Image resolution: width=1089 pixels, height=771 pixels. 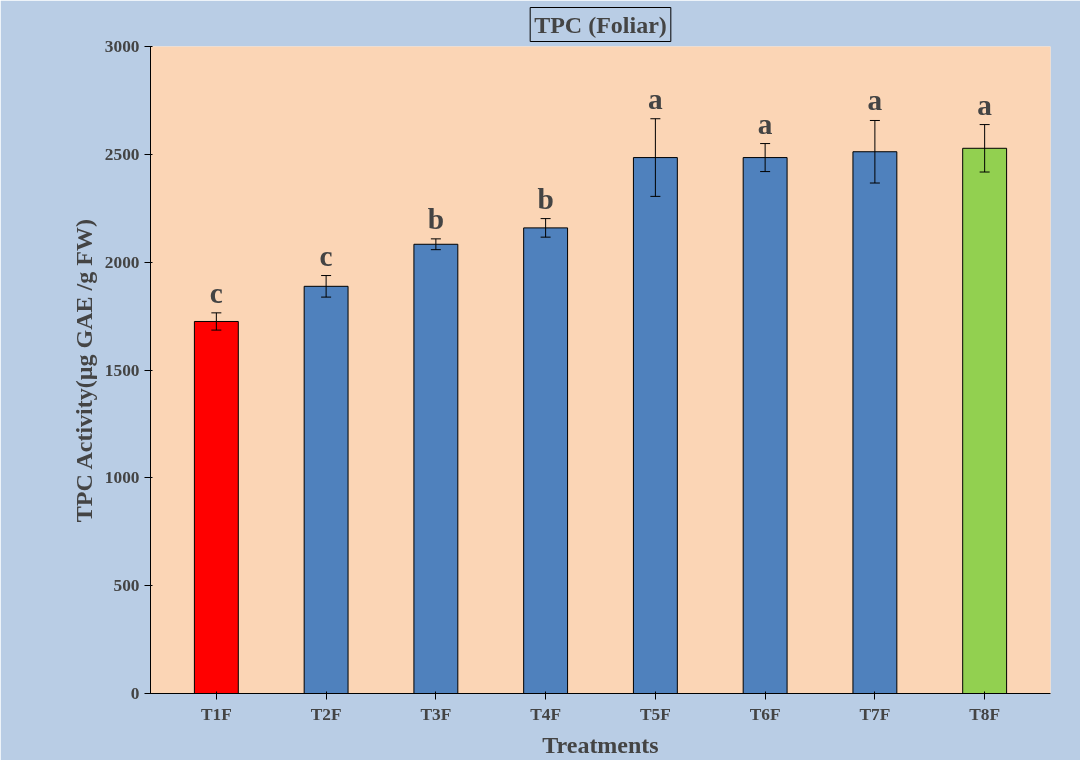 What do you see at coordinates (216, 714) in the screenshot?
I see `x-tick-label: T1F` at bounding box center [216, 714].